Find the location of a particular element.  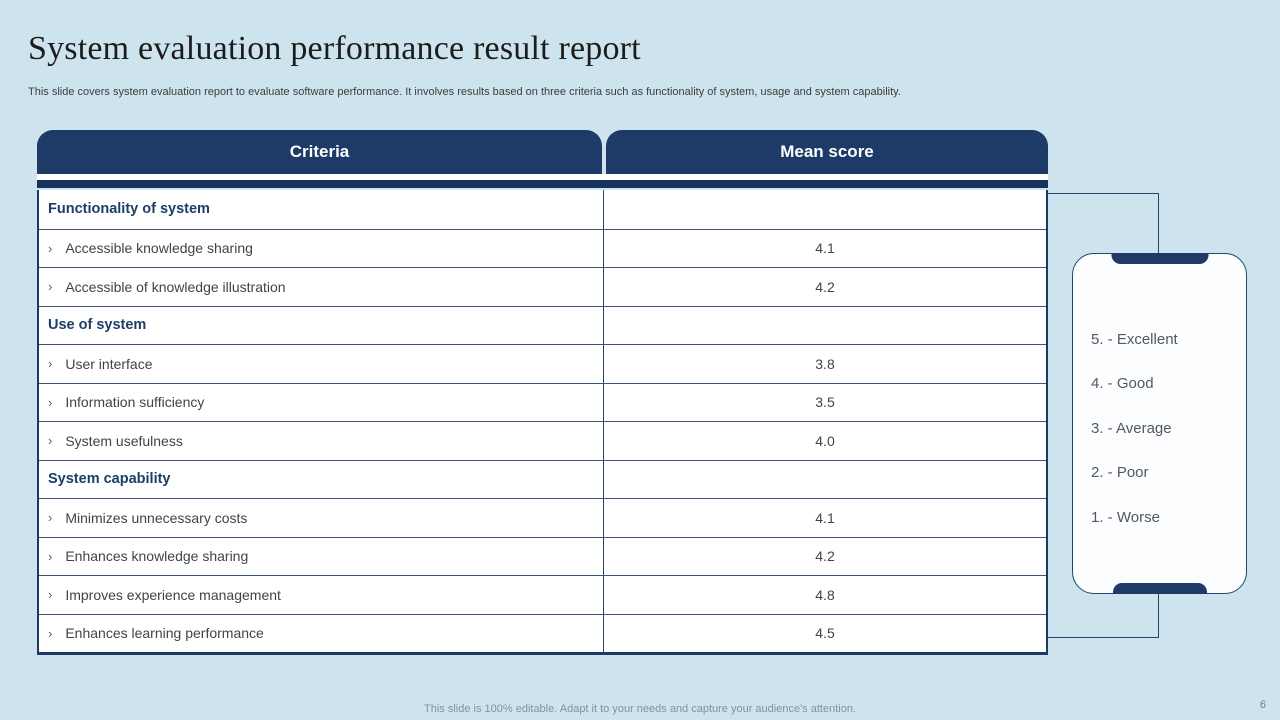

criteria-label: Information sufficiency is located at coordinates (135, 402).